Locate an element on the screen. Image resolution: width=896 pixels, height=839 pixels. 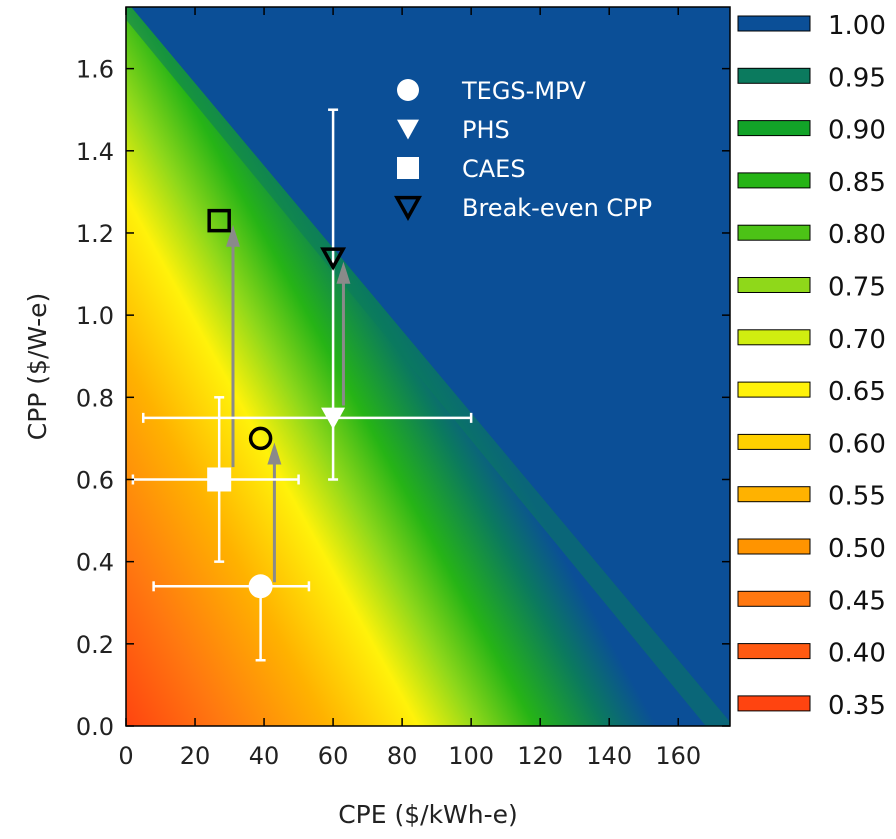
colorbar-label: 0.85 is located at coordinates (857, 183).